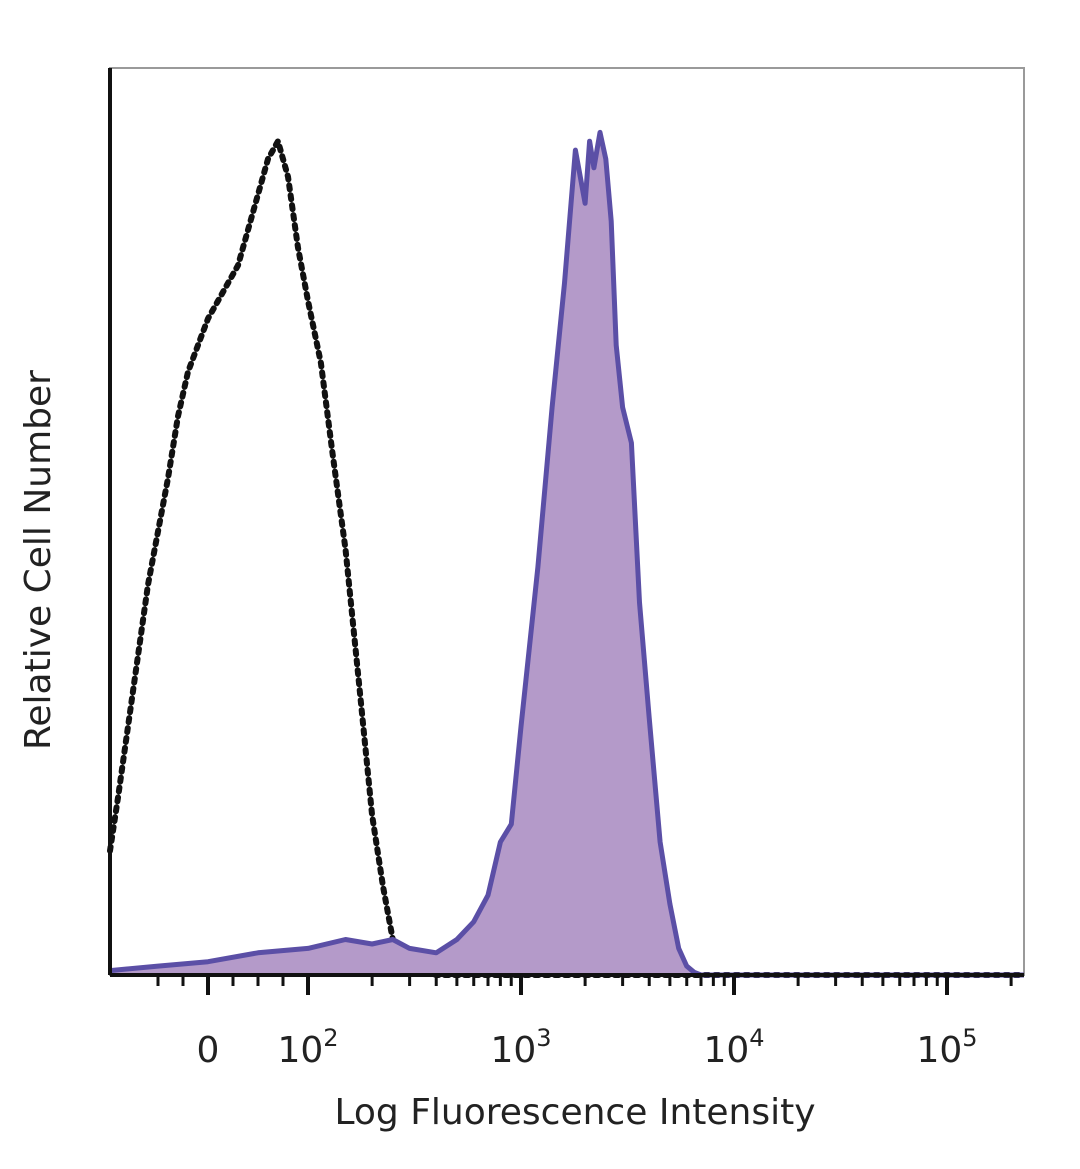  What do you see at coordinates (587, 1047) in the screenshot?
I see `x-axis-tick-labels: 0 10² 10³ 10⁴ 10⁵` at bounding box center [587, 1047].